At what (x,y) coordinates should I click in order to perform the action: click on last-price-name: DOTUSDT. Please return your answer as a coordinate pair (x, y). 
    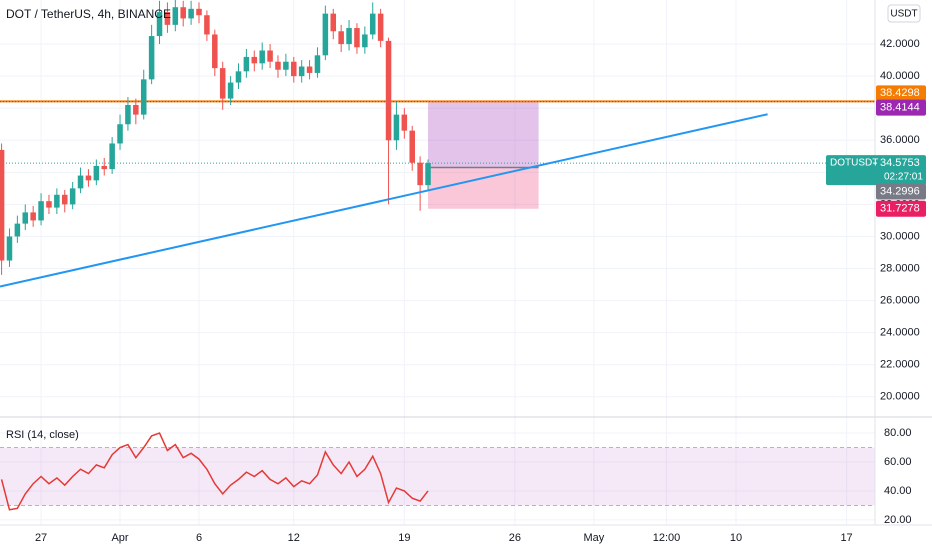
    Looking at the image, I should click on (854, 163).